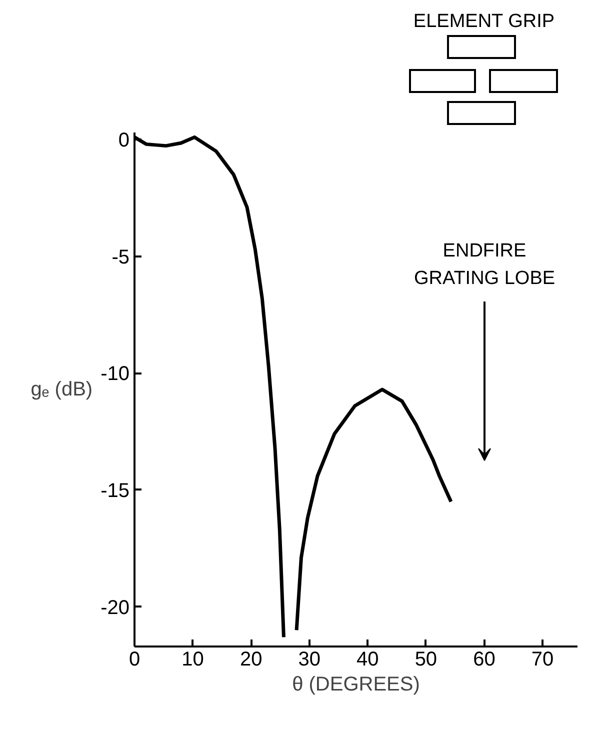 The width and height of the screenshot is (593, 734). I want to click on y-tick-label: -15, so click(115, 491).